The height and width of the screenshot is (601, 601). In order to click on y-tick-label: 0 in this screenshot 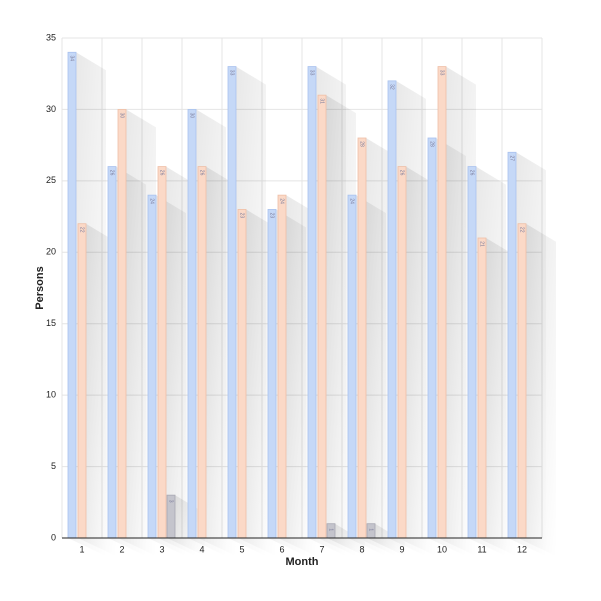, I will do `click(53, 537)`.